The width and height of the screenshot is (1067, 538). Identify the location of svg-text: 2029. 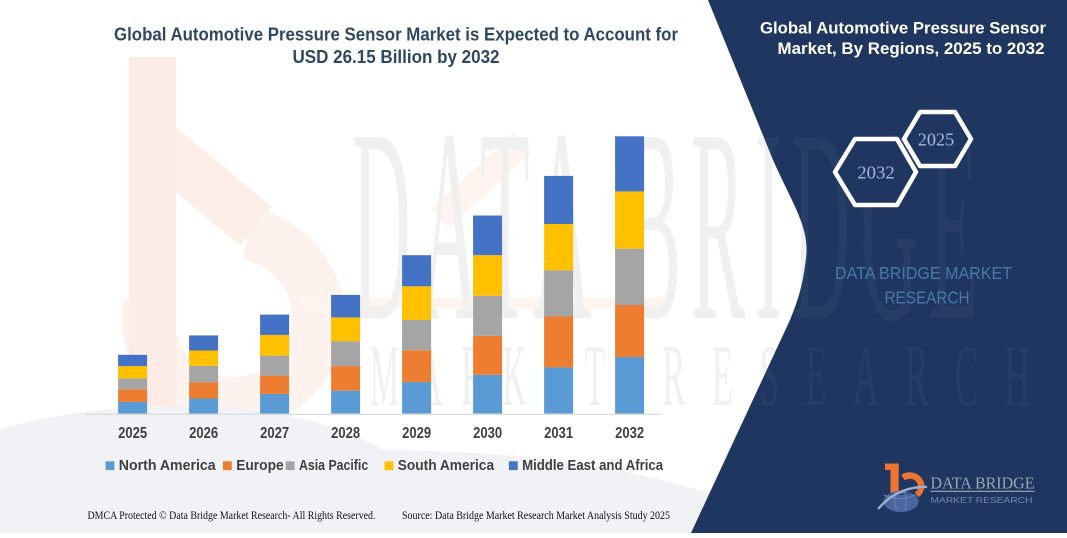
(416, 433).